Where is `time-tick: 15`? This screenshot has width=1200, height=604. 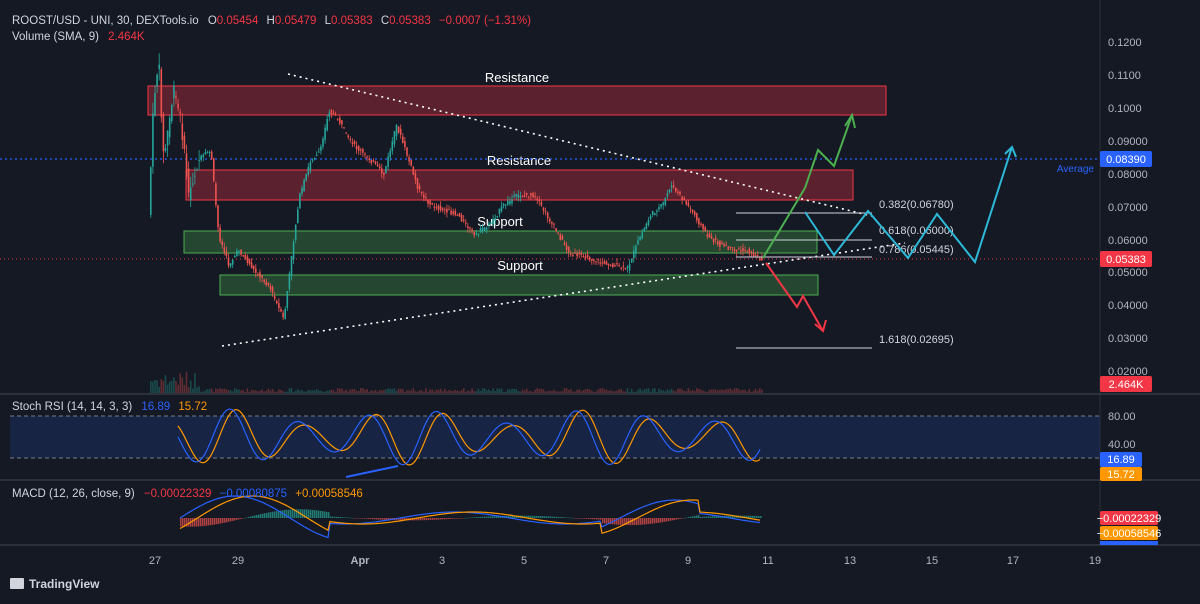
time-tick: 15 is located at coordinates (932, 561).